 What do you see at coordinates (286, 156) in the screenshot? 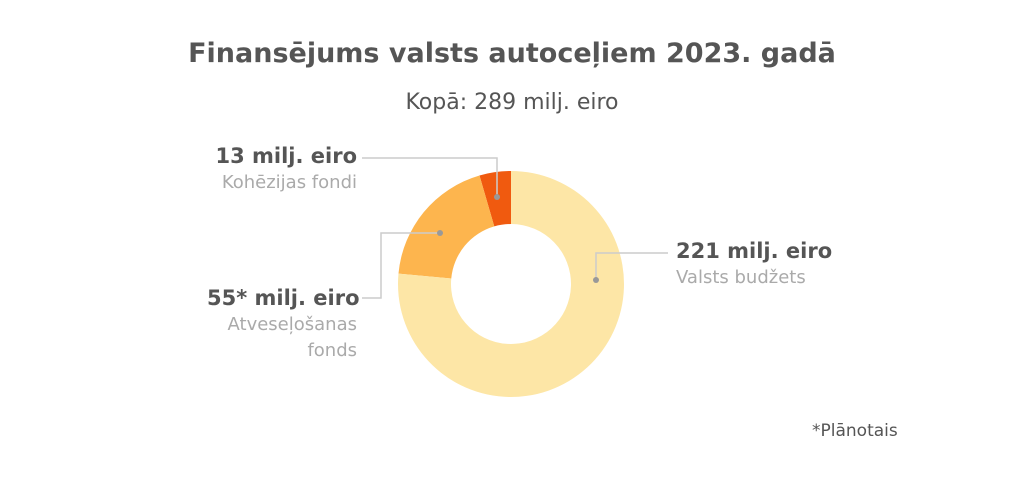
I see `value-label: 13 milj. eiro` at bounding box center [286, 156].